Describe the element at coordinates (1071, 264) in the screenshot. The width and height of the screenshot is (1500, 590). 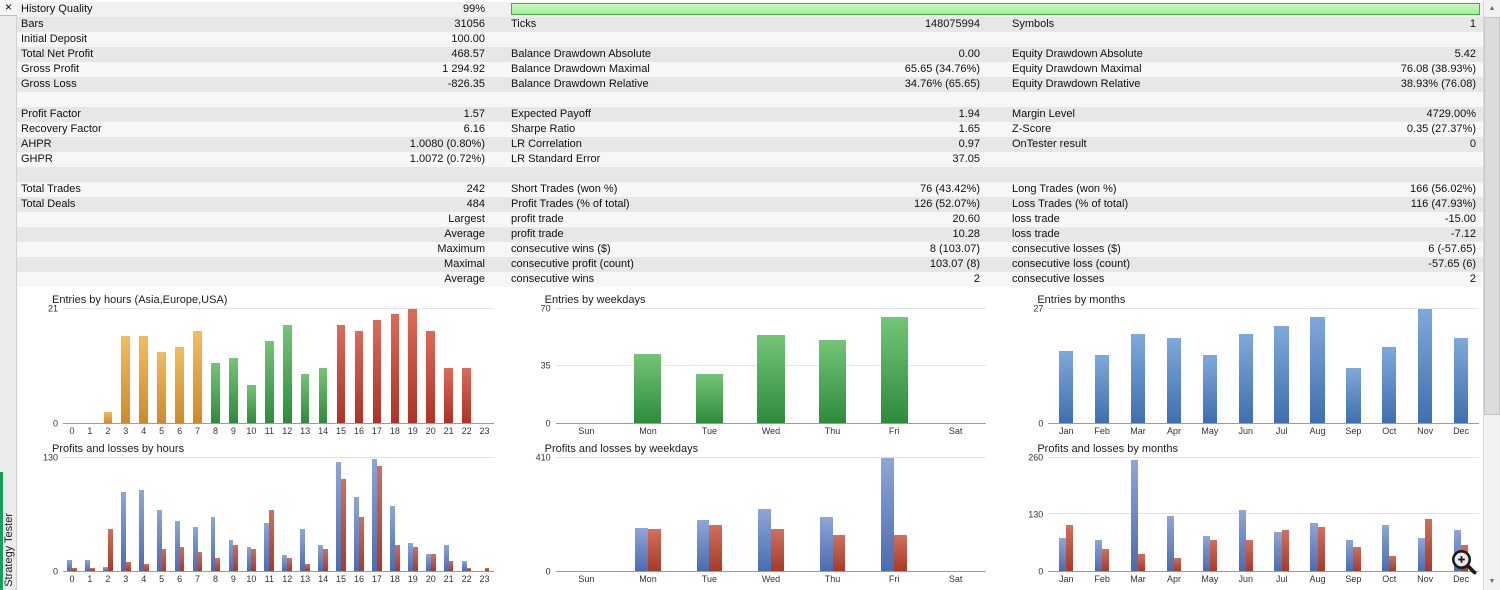
I see `stat-label: consecutive loss (count)` at that location.